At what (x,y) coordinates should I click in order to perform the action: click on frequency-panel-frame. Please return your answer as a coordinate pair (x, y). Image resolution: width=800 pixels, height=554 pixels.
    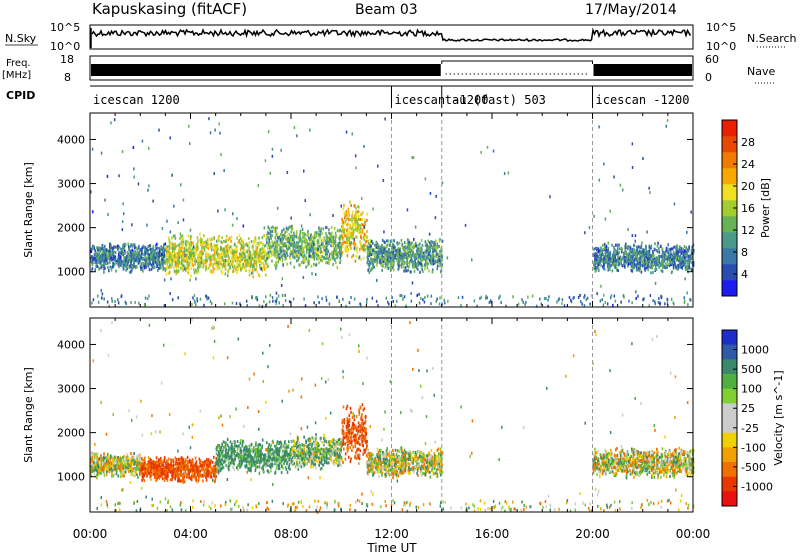
    Looking at the image, I should click on (391, 68).